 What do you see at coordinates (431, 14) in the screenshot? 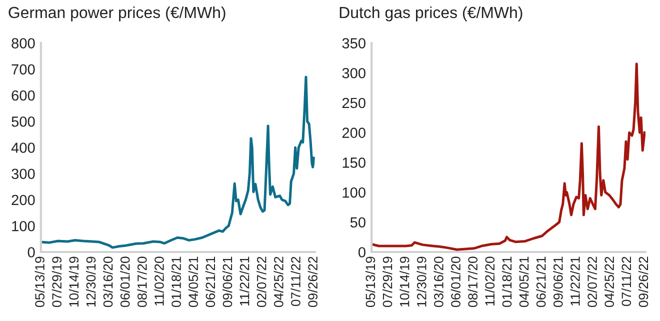
I see `chart-title: Dutch gas prices (€/MWh)` at bounding box center [431, 14].